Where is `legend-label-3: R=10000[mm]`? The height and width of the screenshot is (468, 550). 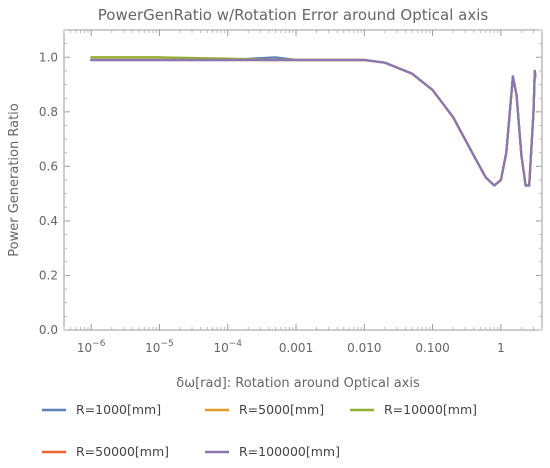 legend-label-3: R=10000[mm] is located at coordinates (430, 409).